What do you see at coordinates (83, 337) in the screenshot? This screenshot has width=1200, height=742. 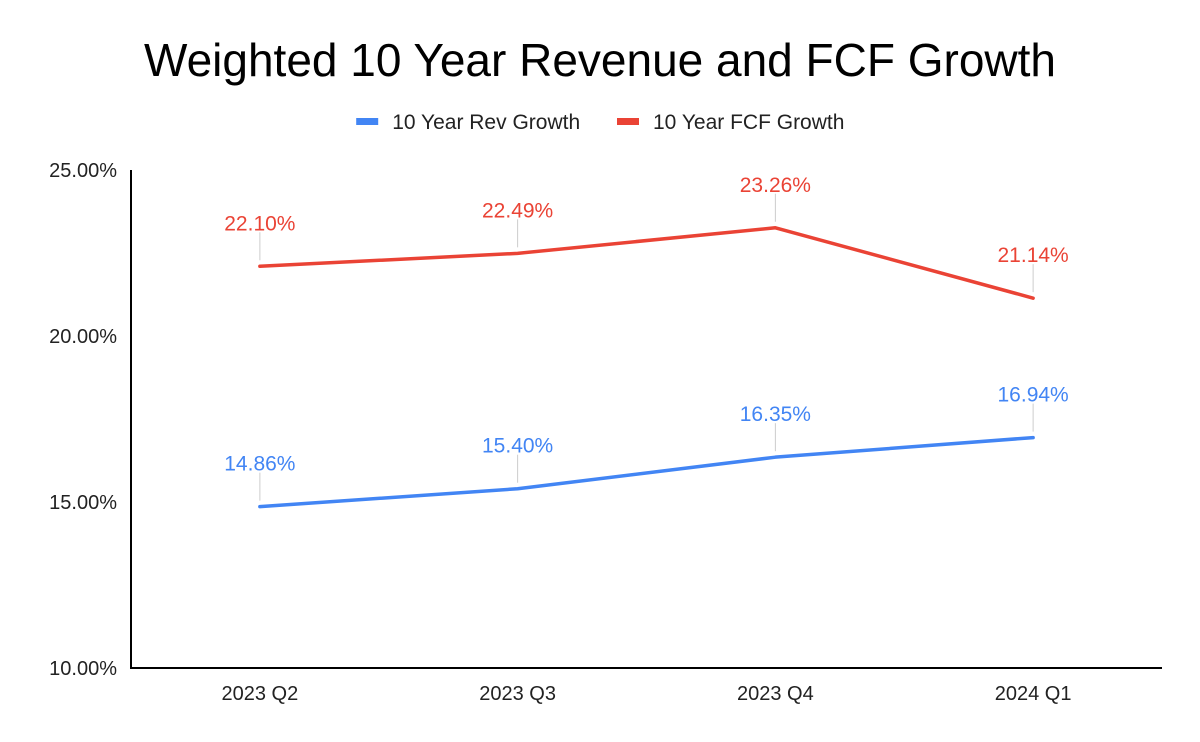 I see `y-tick-label: 20.00%` at bounding box center [83, 337].